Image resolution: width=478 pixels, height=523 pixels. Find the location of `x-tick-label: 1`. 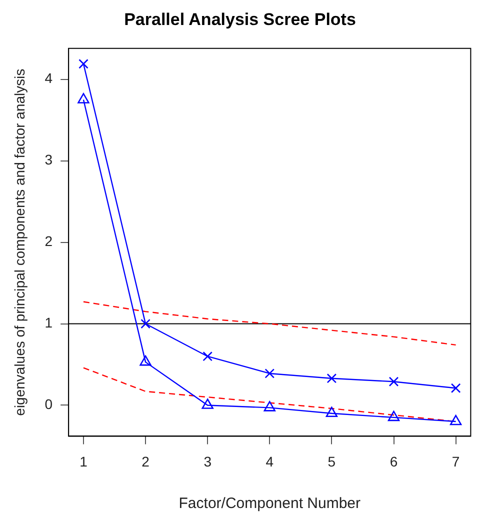

x-tick-label: 1 is located at coordinates (84, 461).